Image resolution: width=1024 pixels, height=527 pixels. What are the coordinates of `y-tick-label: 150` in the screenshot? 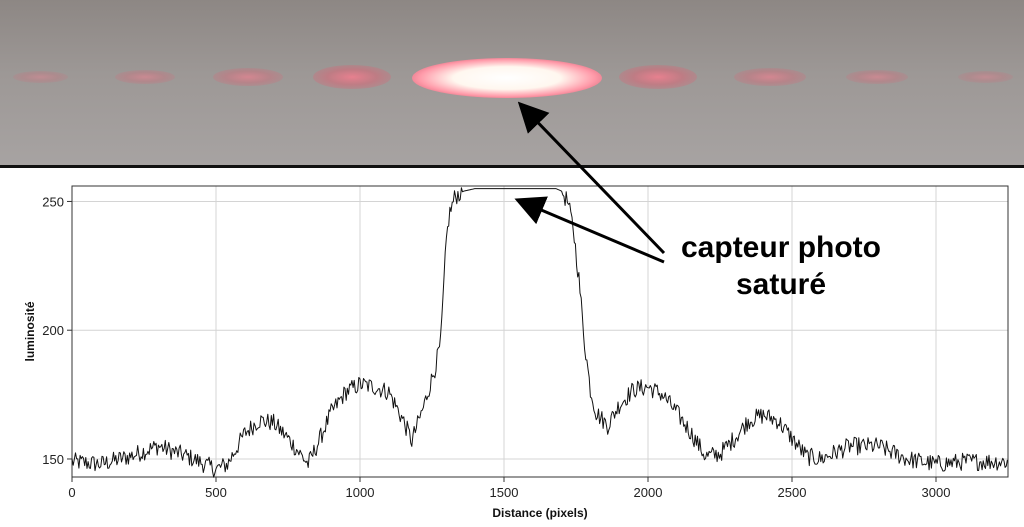 It's located at (53, 459).